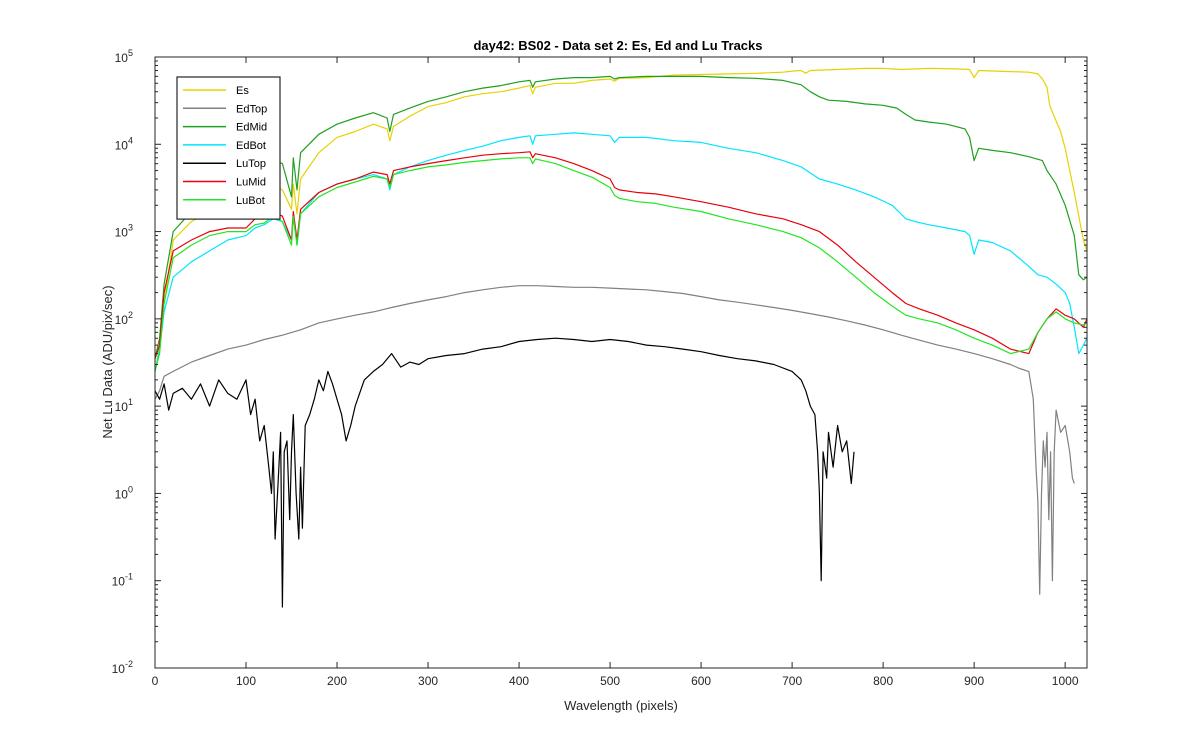 This screenshot has width=1200, height=750. I want to click on legend-label-edtop: EdTop, so click(251, 109).